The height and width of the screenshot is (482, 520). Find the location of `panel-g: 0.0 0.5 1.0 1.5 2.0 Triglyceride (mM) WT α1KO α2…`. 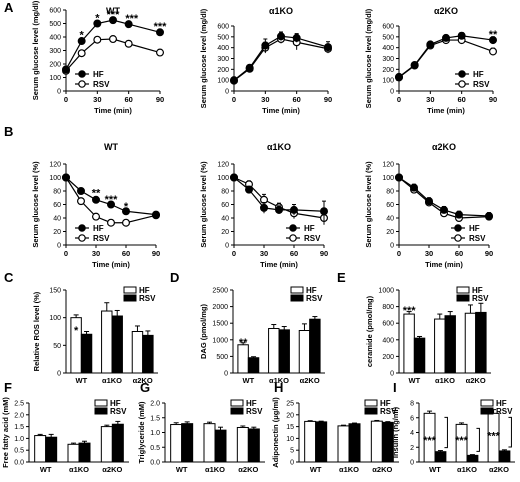

panel-g: 0.0 0.5 1.0 1.5 2.0 Triglyceride (mM) WT α1KO α2… is located at coordinates (201, 436).